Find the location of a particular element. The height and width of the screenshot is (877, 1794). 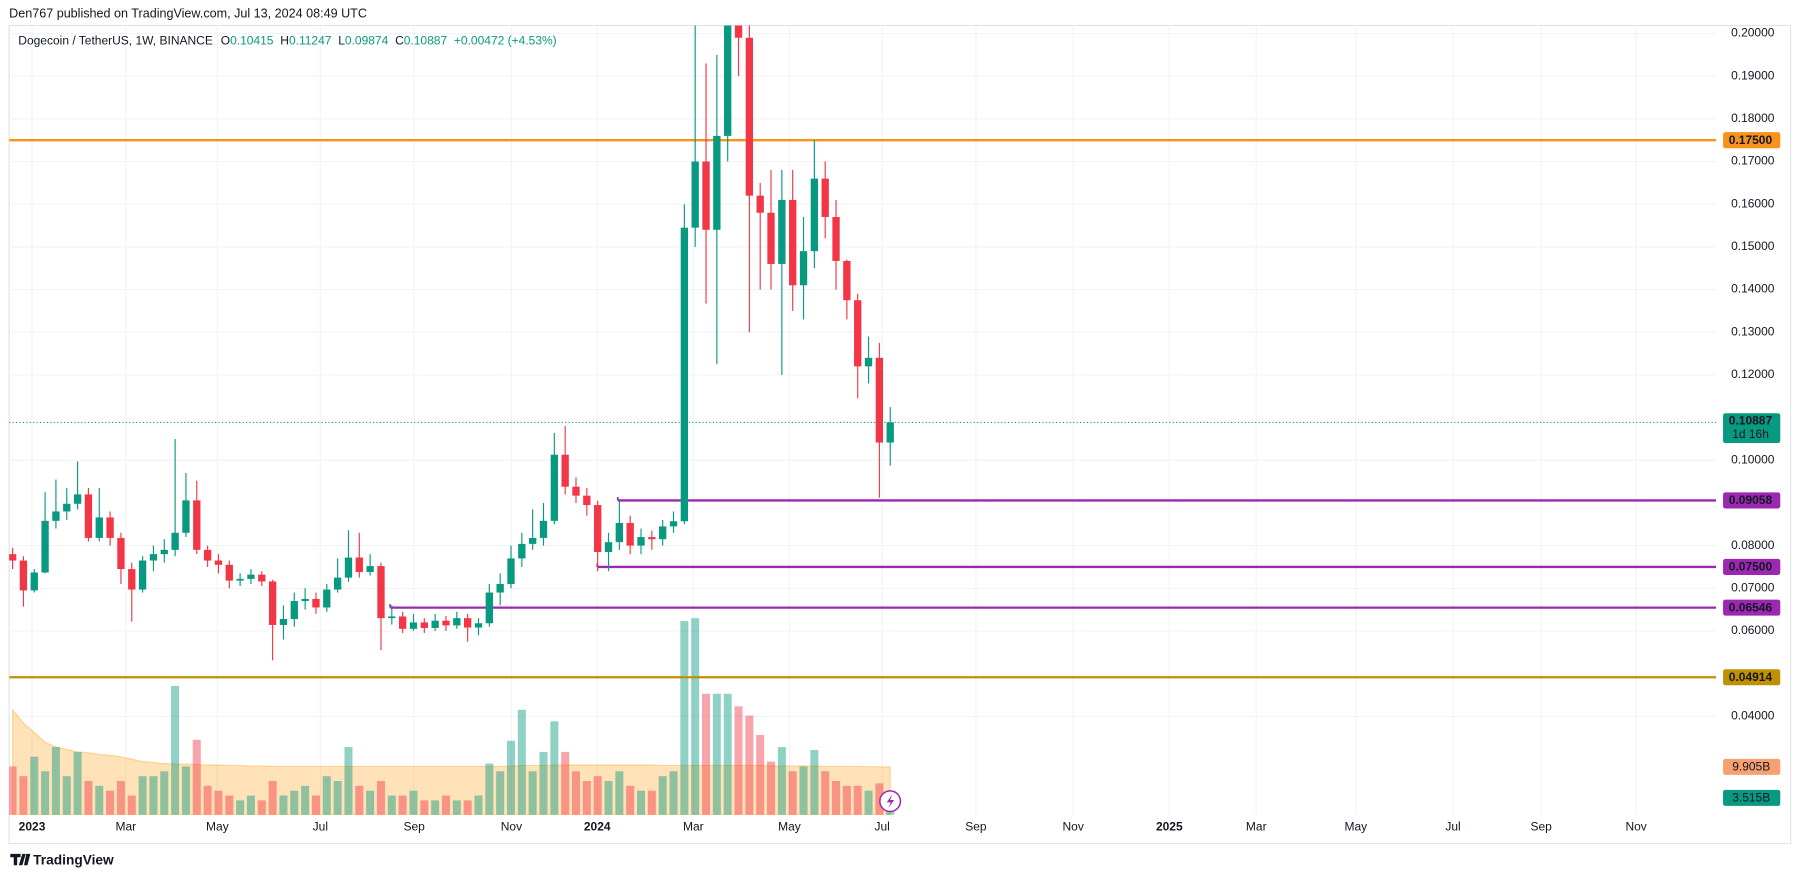

x-tick-label: Sep is located at coordinates (1541, 827).